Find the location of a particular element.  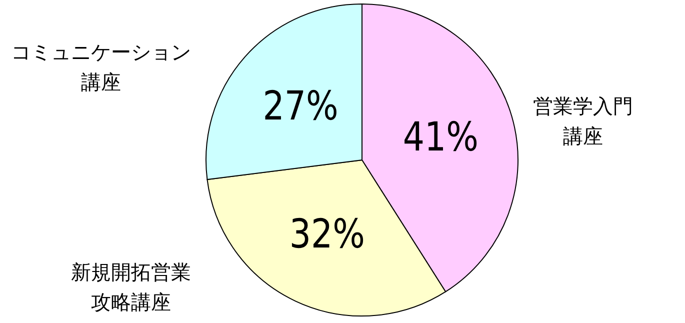

data-label: 27% is located at coordinates (300, 106).